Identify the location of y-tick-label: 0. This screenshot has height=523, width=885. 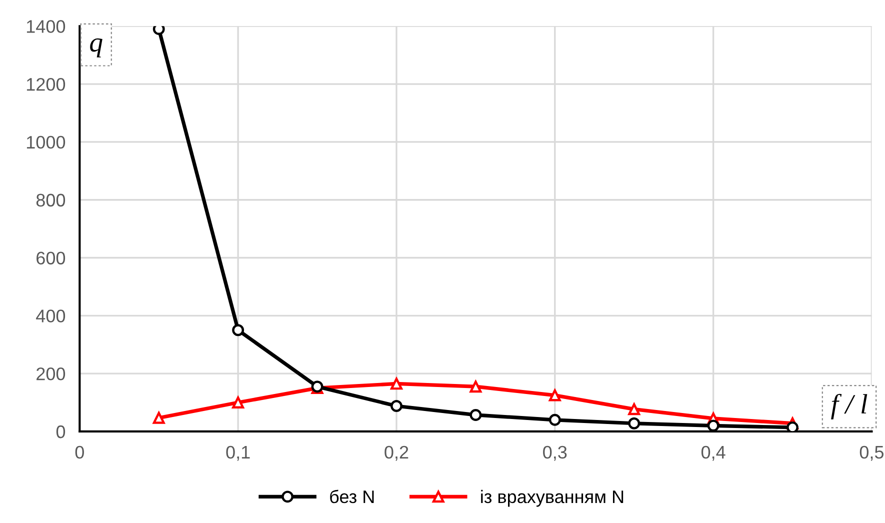
(61, 431).